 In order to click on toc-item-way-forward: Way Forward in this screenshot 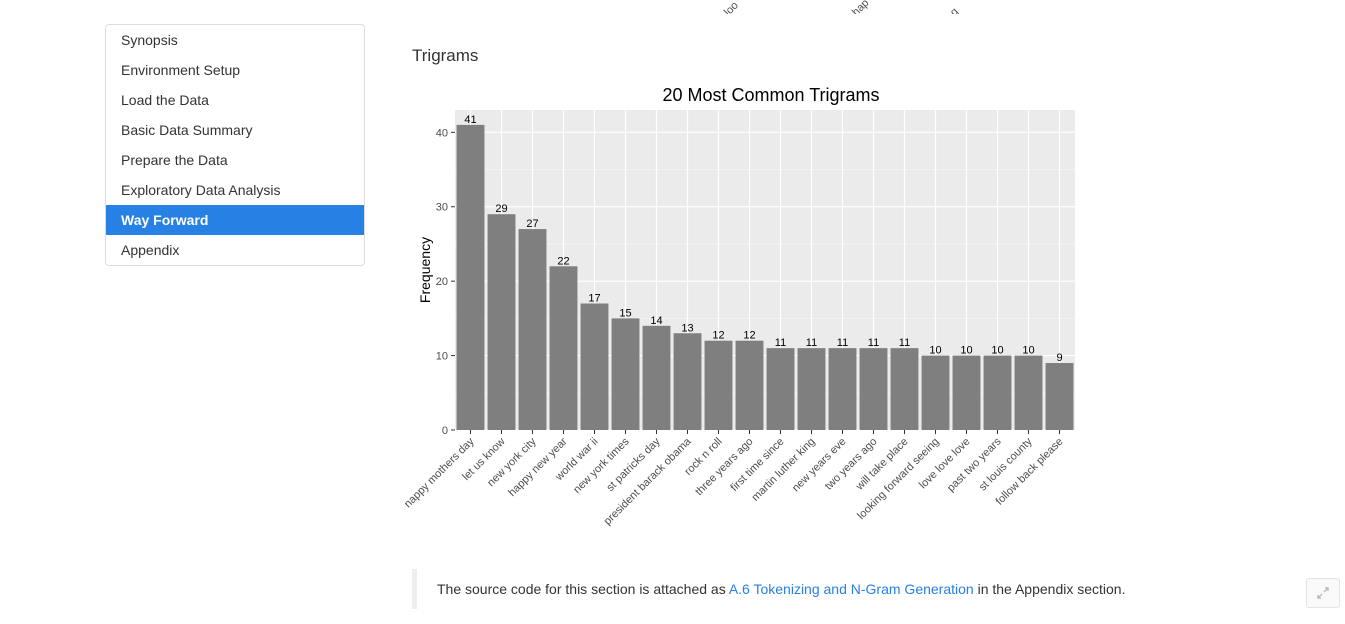, I will do `click(235, 220)`.